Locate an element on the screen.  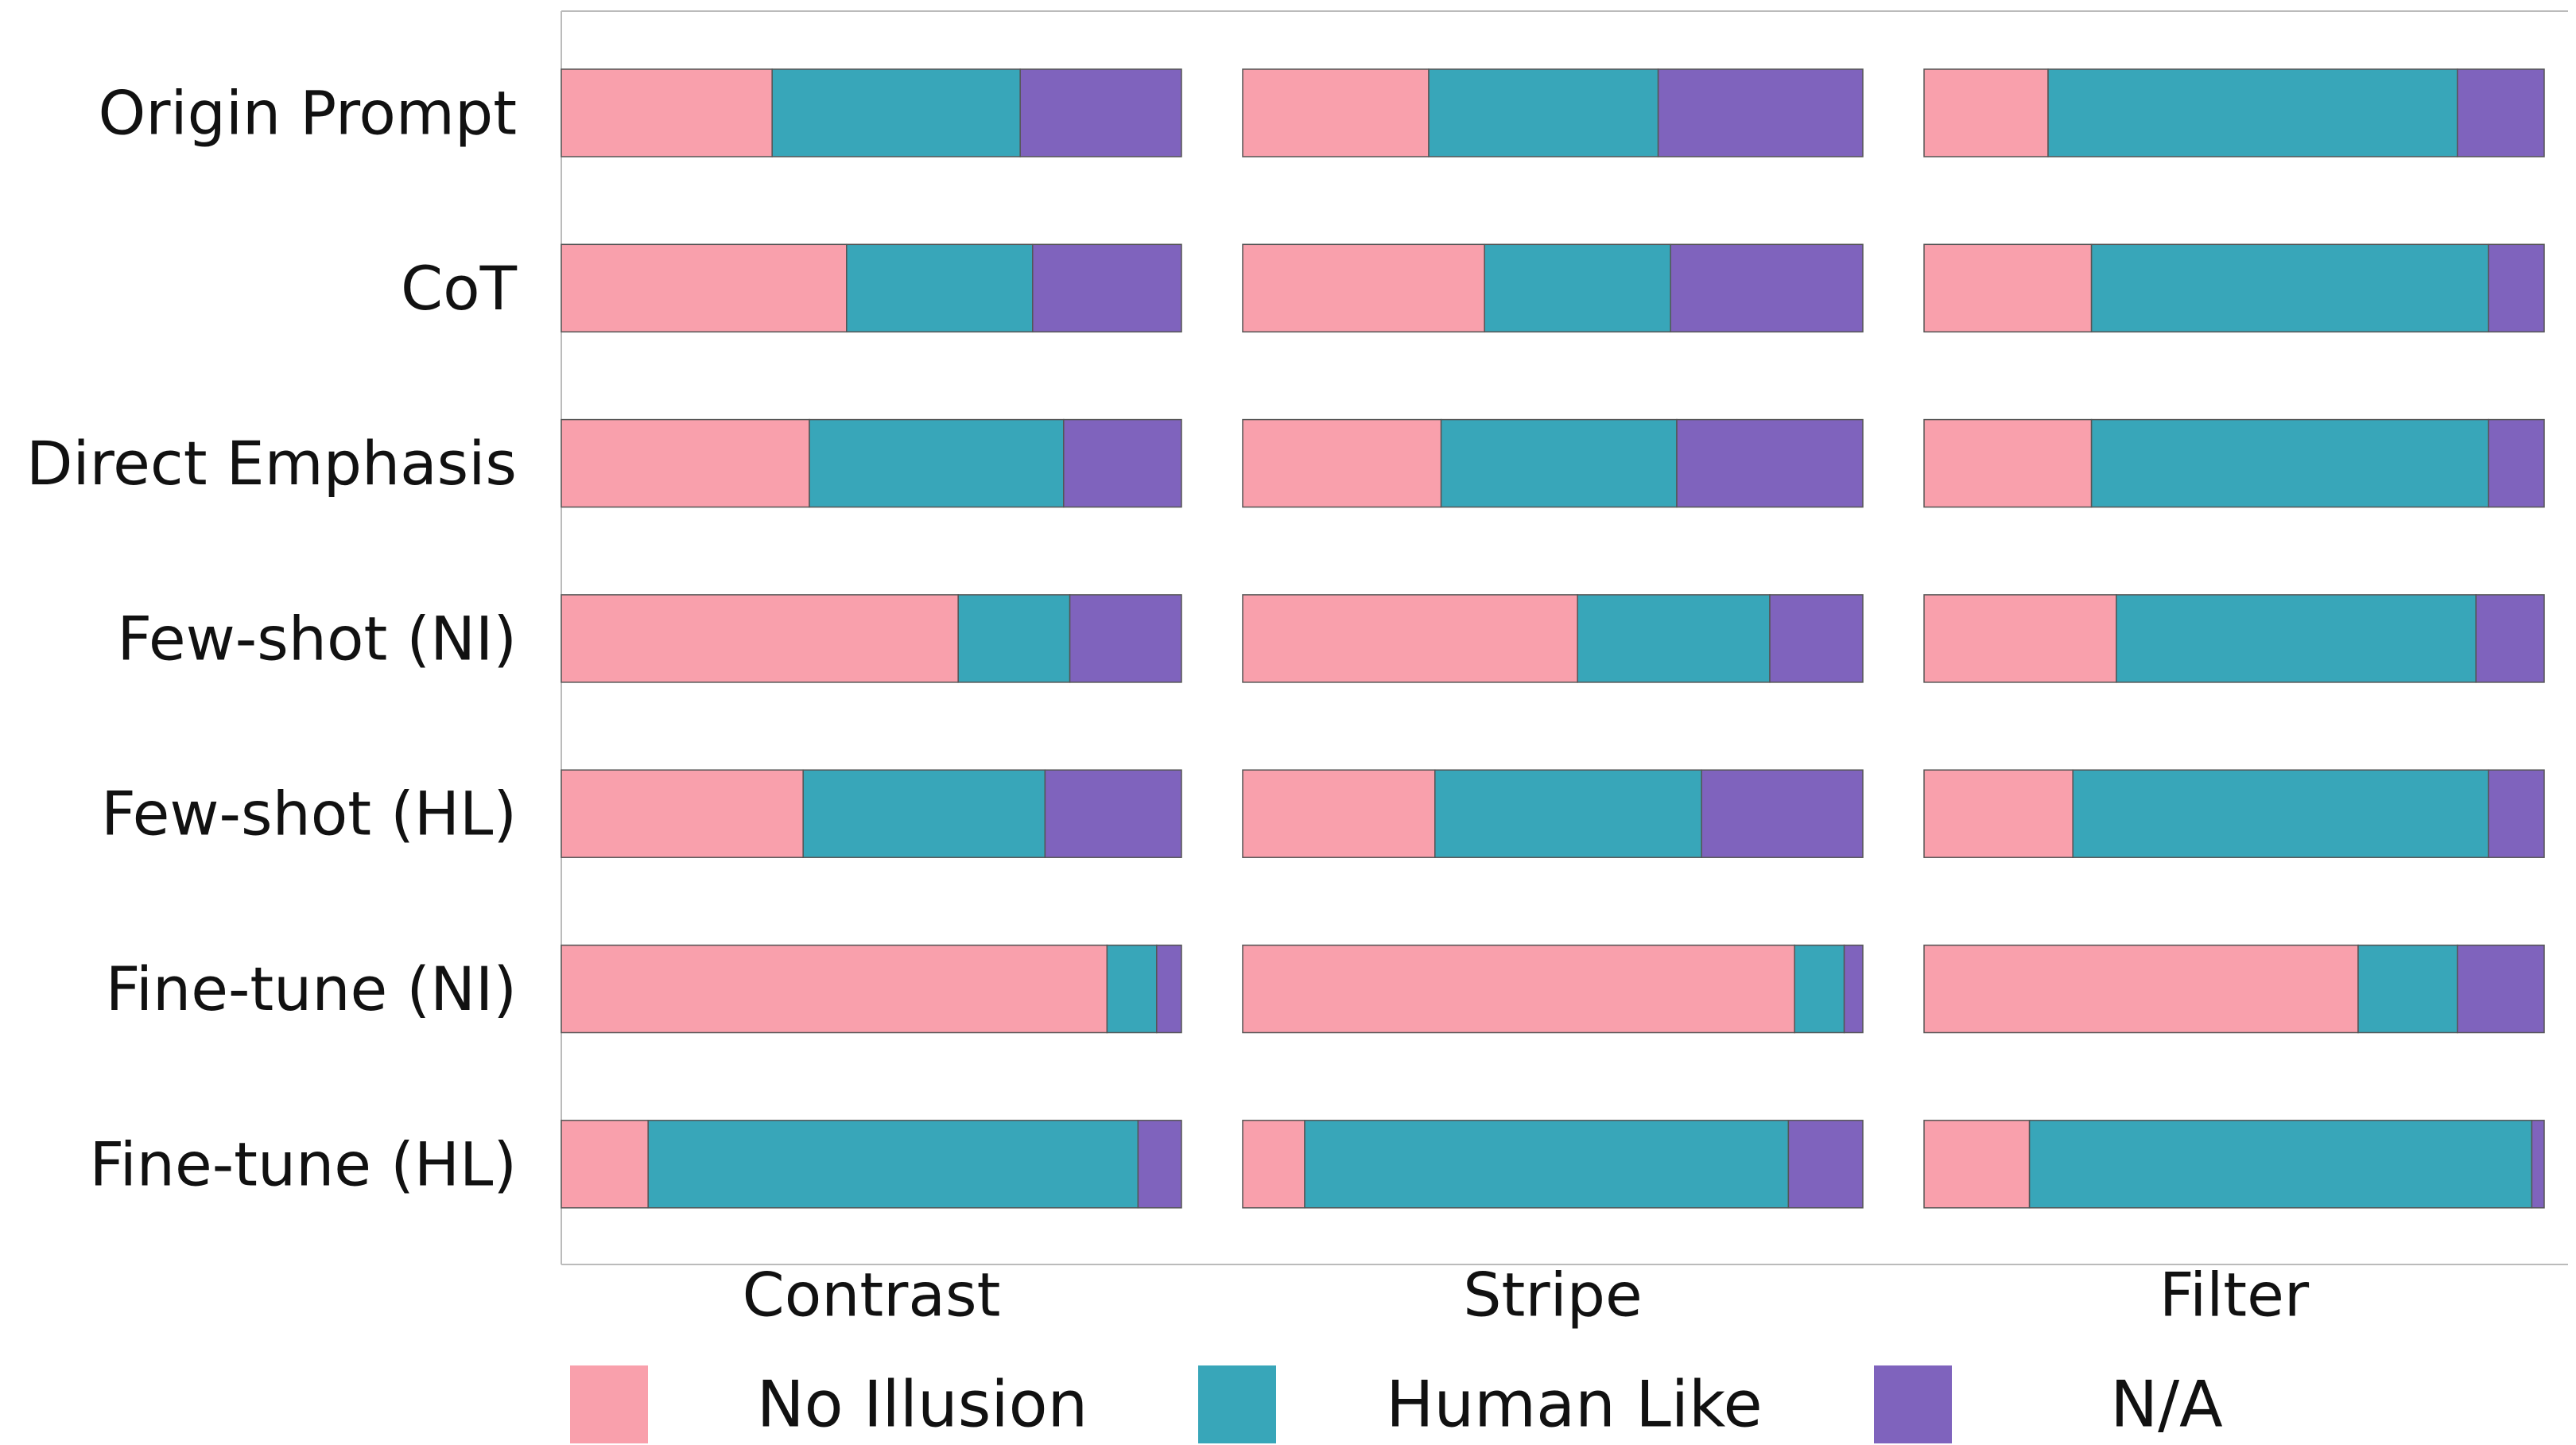
bar-segment-filter-origin-prompt-human-like is located at coordinates (2253, 112).